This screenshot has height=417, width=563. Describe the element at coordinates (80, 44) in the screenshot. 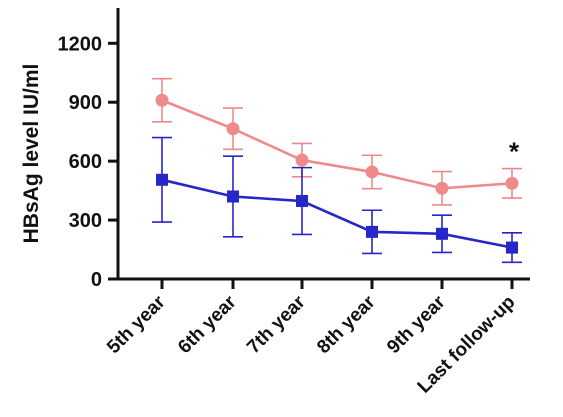

I see `y-tick-label: 1200` at that location.